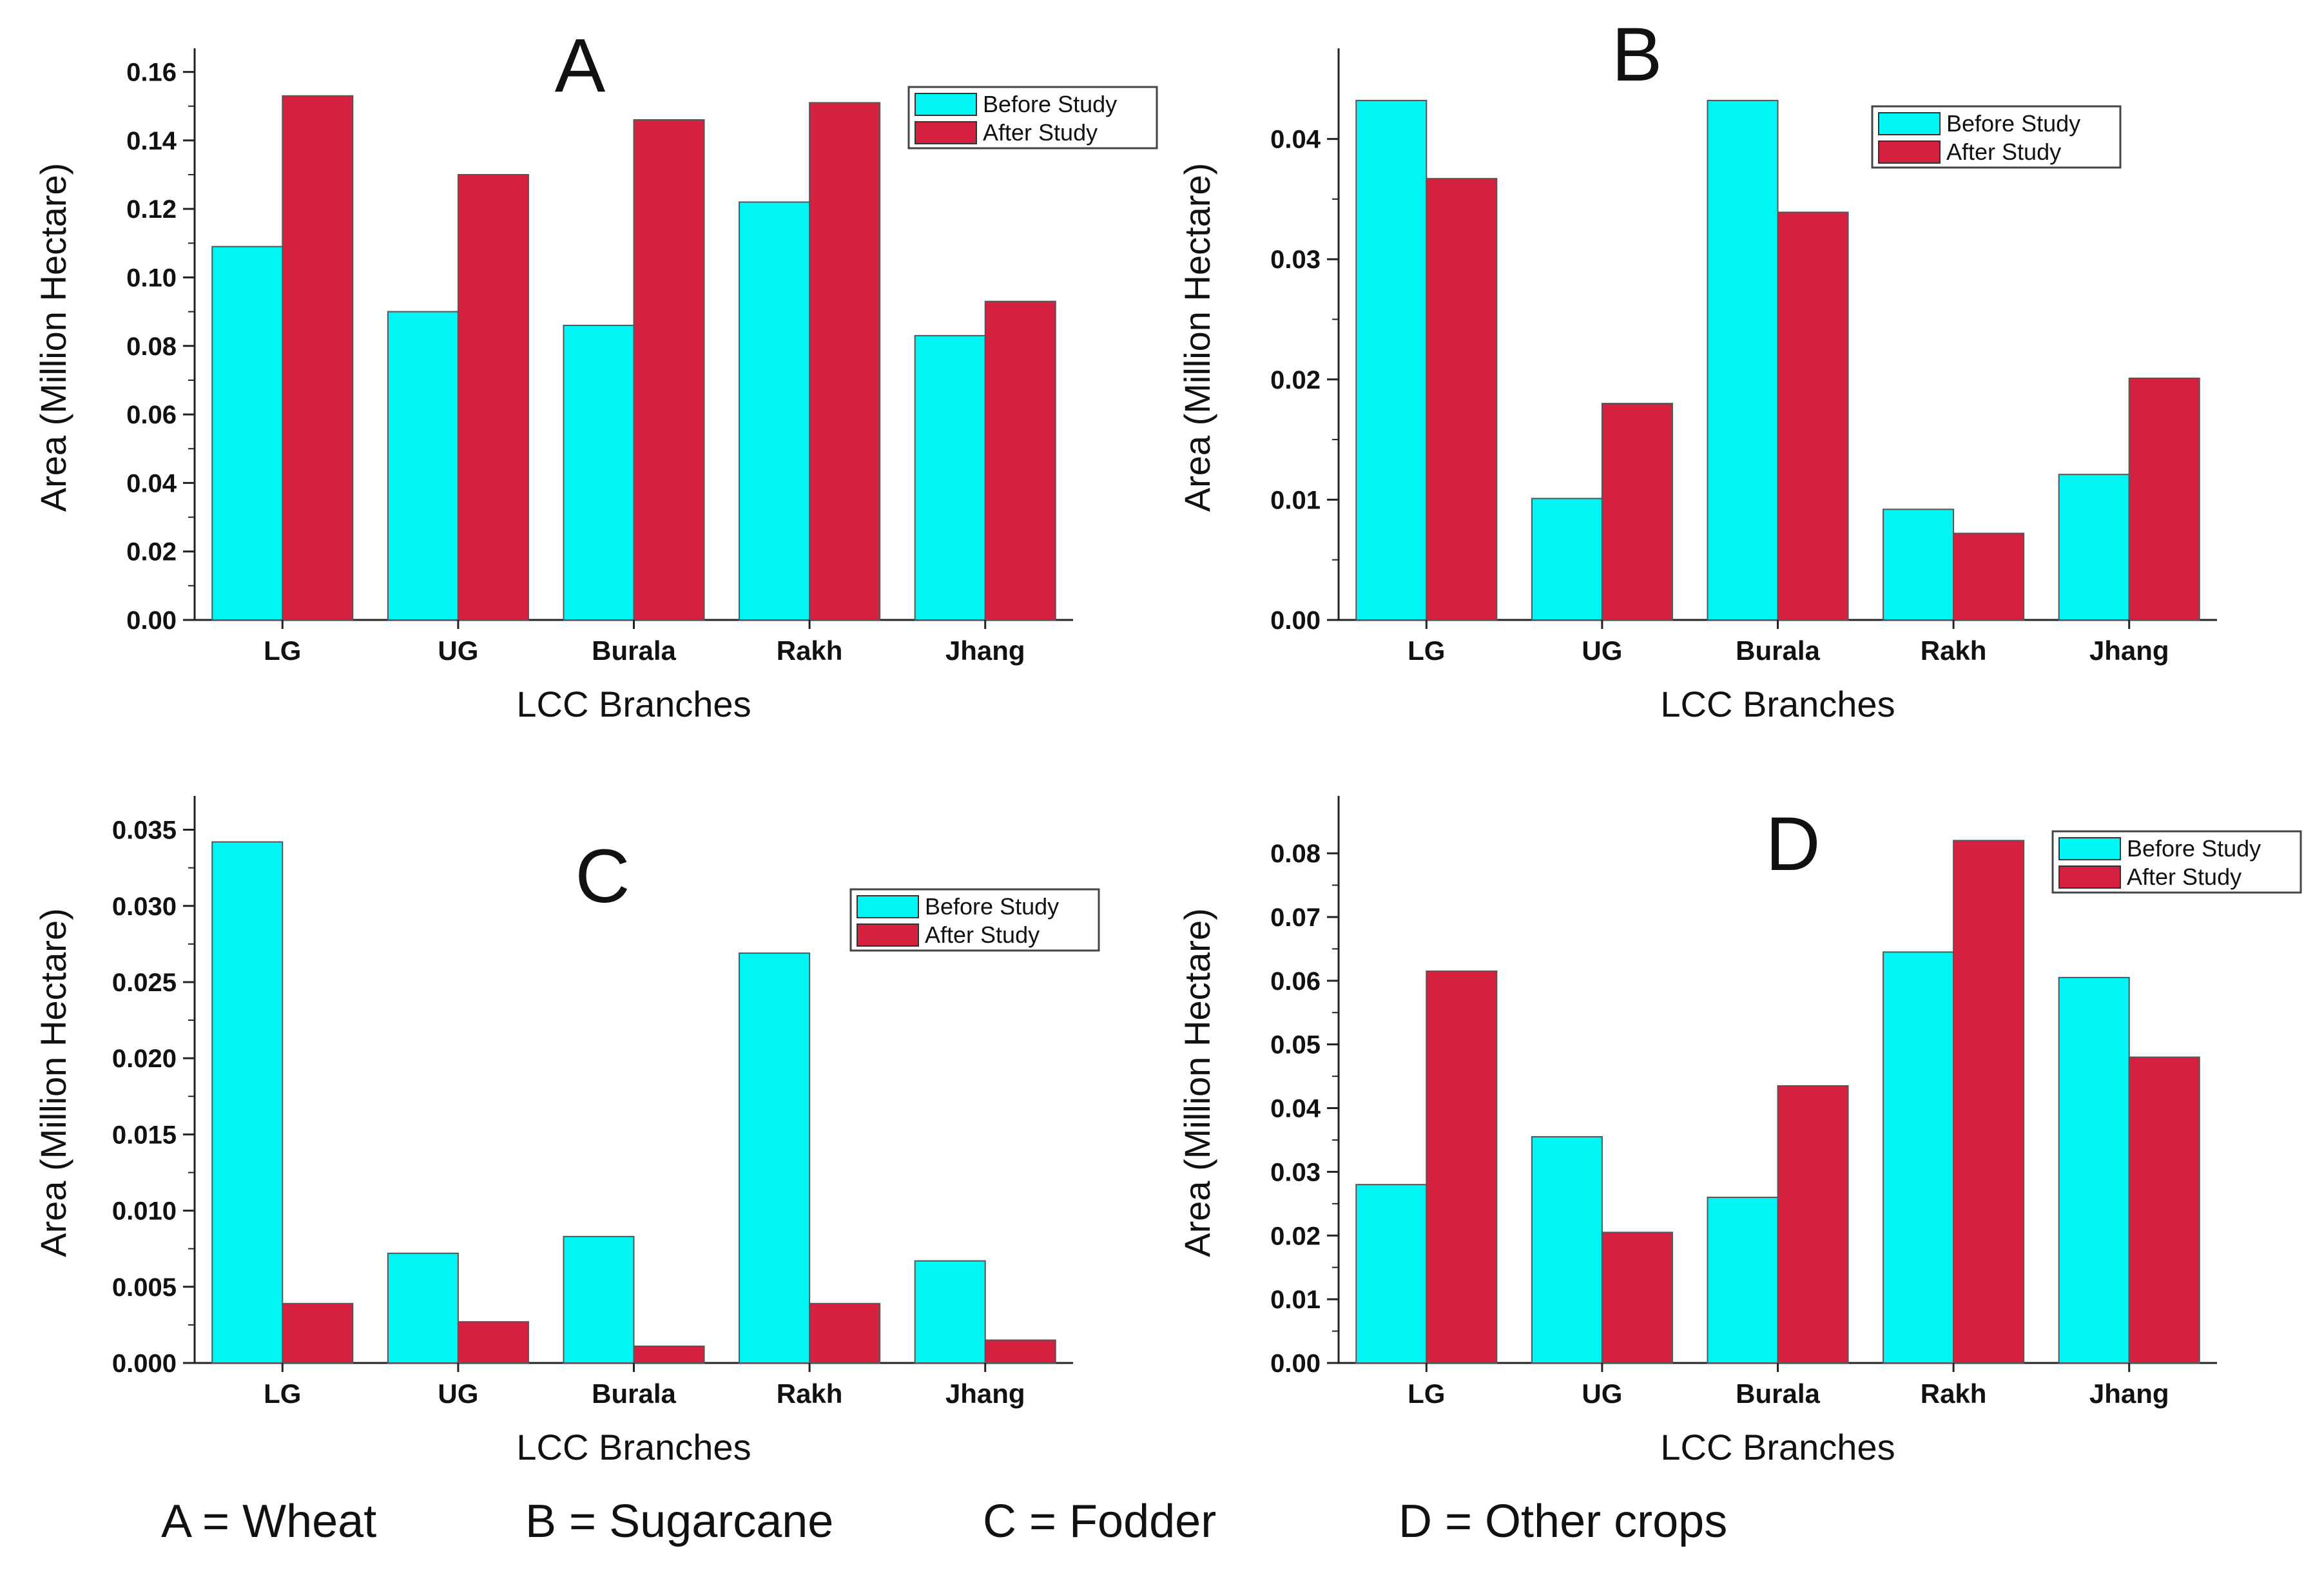 Image resolution: width=2324 pixels, height=1575 pixels. What do you see at coordinates (1563, 1521) in the screenshot?
I see `caption-other-crops: D = Other crops` at bounding box center [1563, 1521].